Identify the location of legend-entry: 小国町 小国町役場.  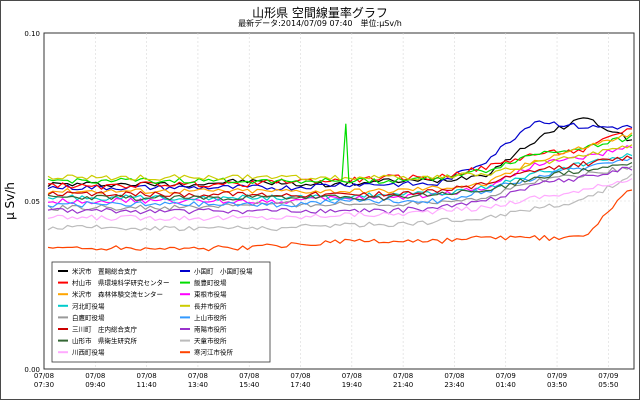
(223, 271).